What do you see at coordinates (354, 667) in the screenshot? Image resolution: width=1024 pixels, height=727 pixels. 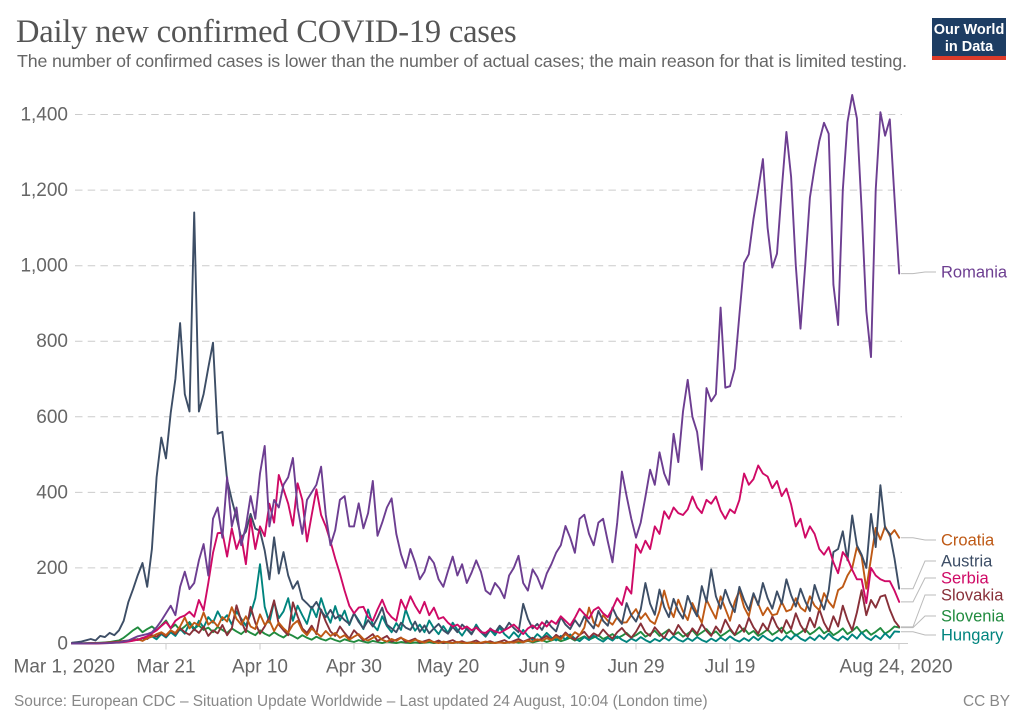 I see `svg-text: Apr 30` at bounding box center [354, 667].